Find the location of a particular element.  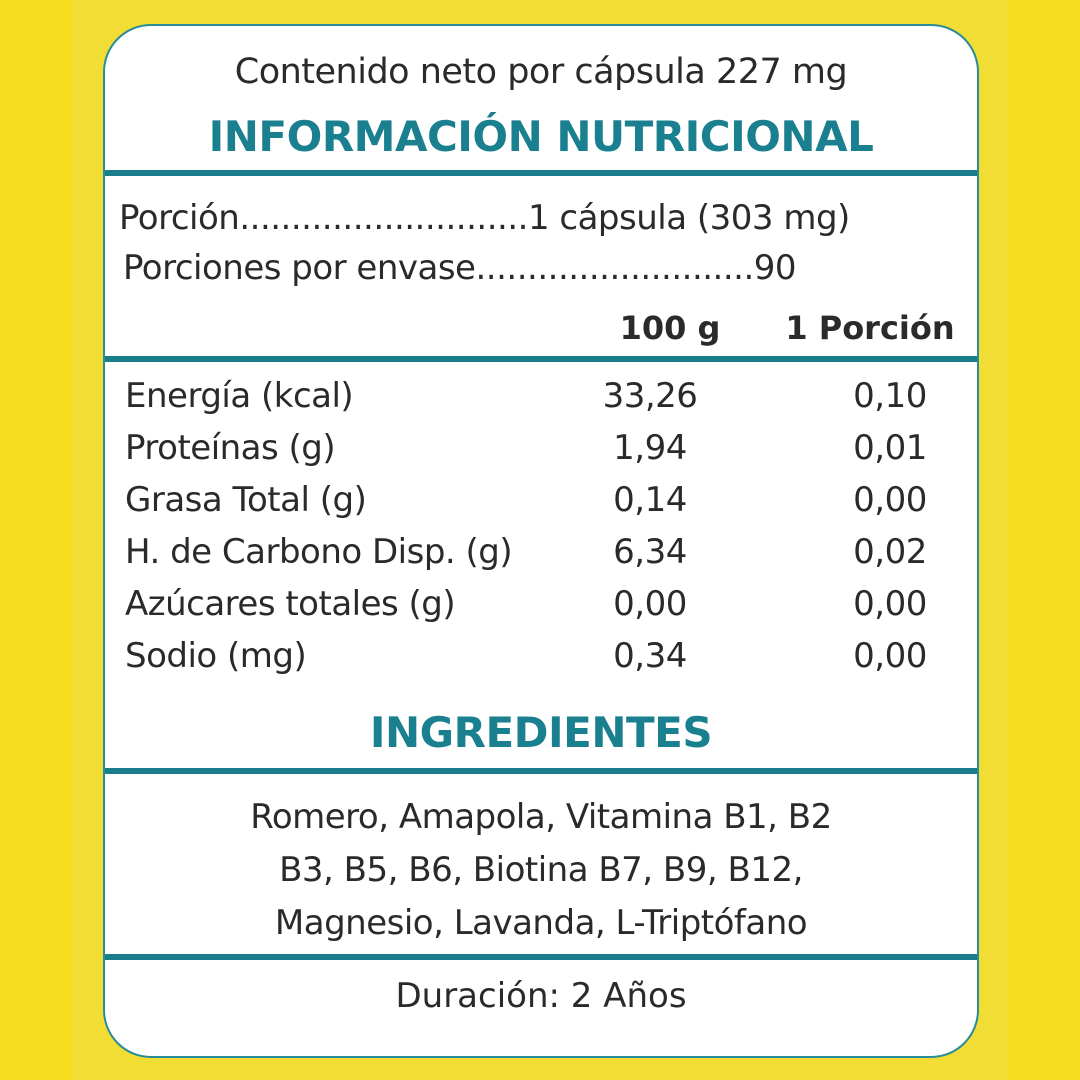

net-content: Contenido neto por cápsula 227 mg is located at coordinates (541, 72).